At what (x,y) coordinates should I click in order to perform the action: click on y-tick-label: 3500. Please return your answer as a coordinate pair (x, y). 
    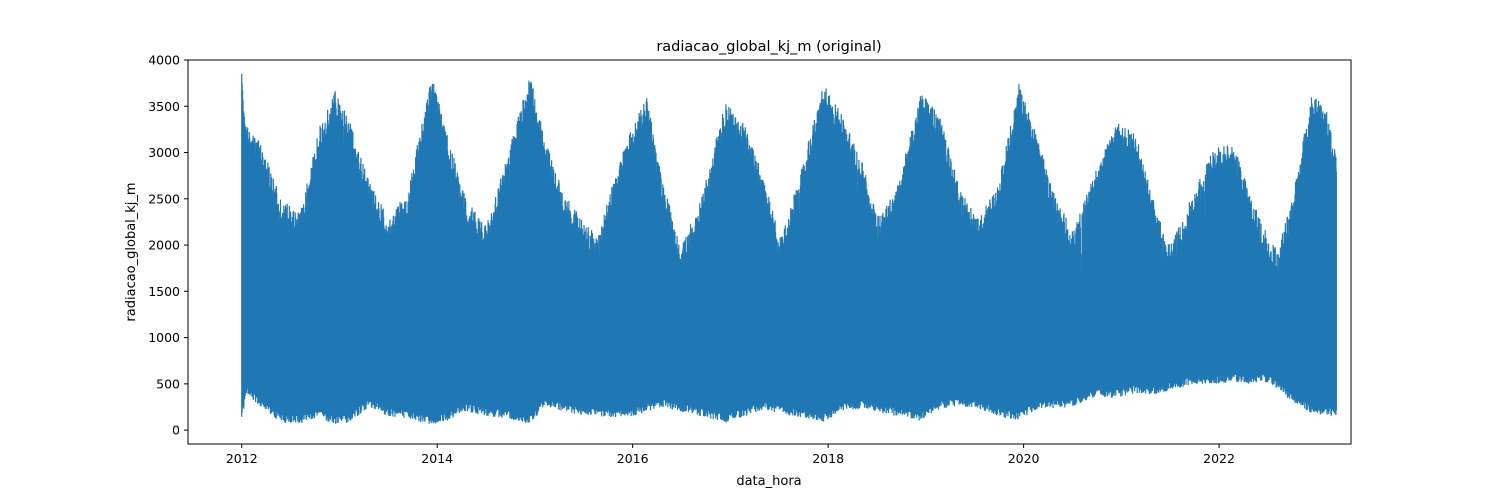
    Looking at the image, I should click on (164, 106).